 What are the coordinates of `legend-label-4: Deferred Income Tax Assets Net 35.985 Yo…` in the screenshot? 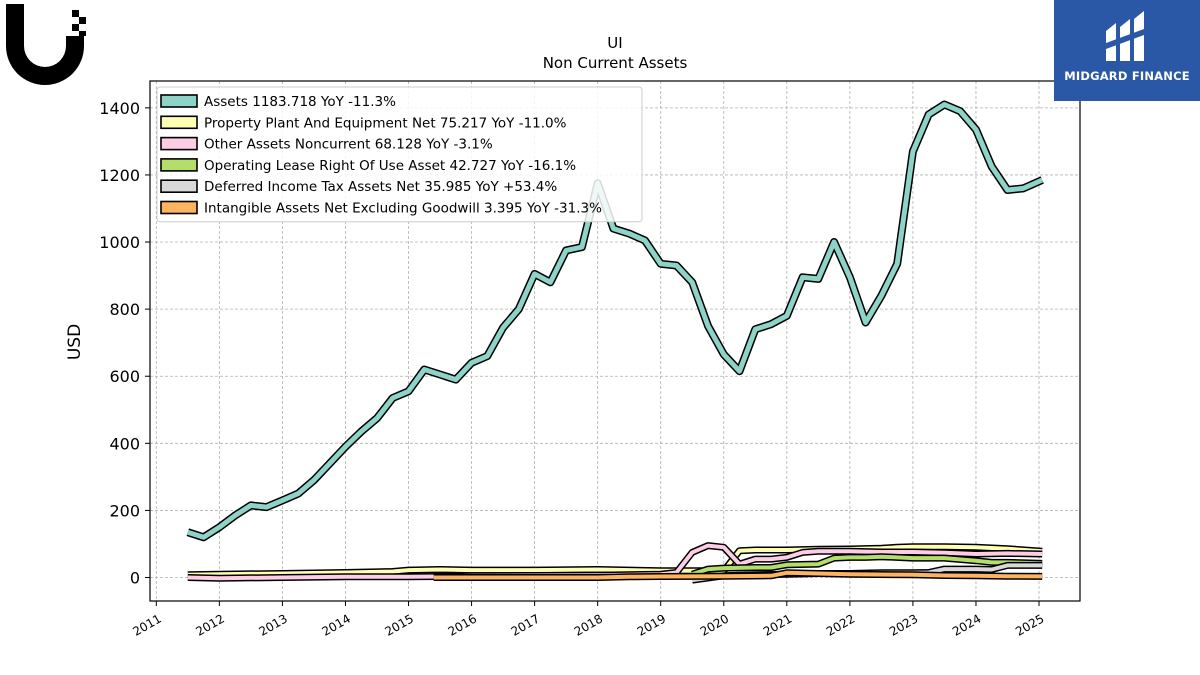 It's located at (380, 187).